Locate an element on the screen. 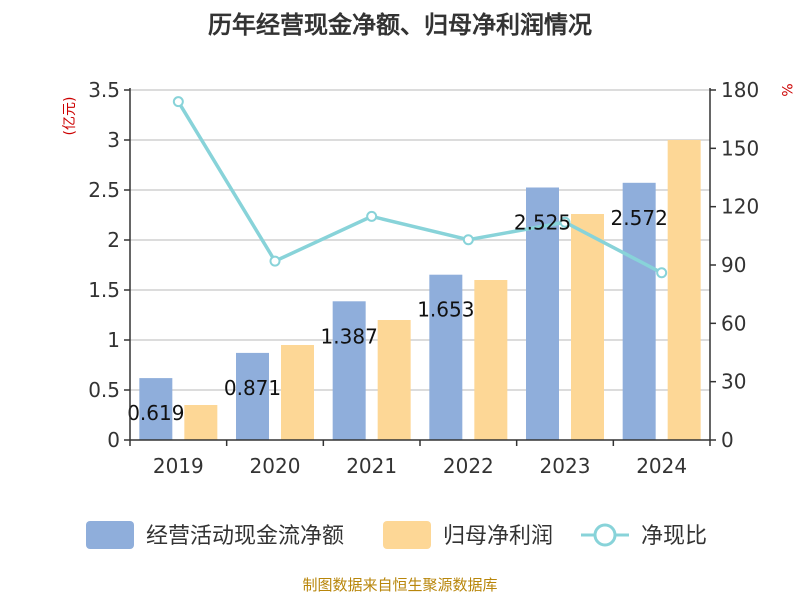  bar-profit-2020 is located at coordinates (297, 392).